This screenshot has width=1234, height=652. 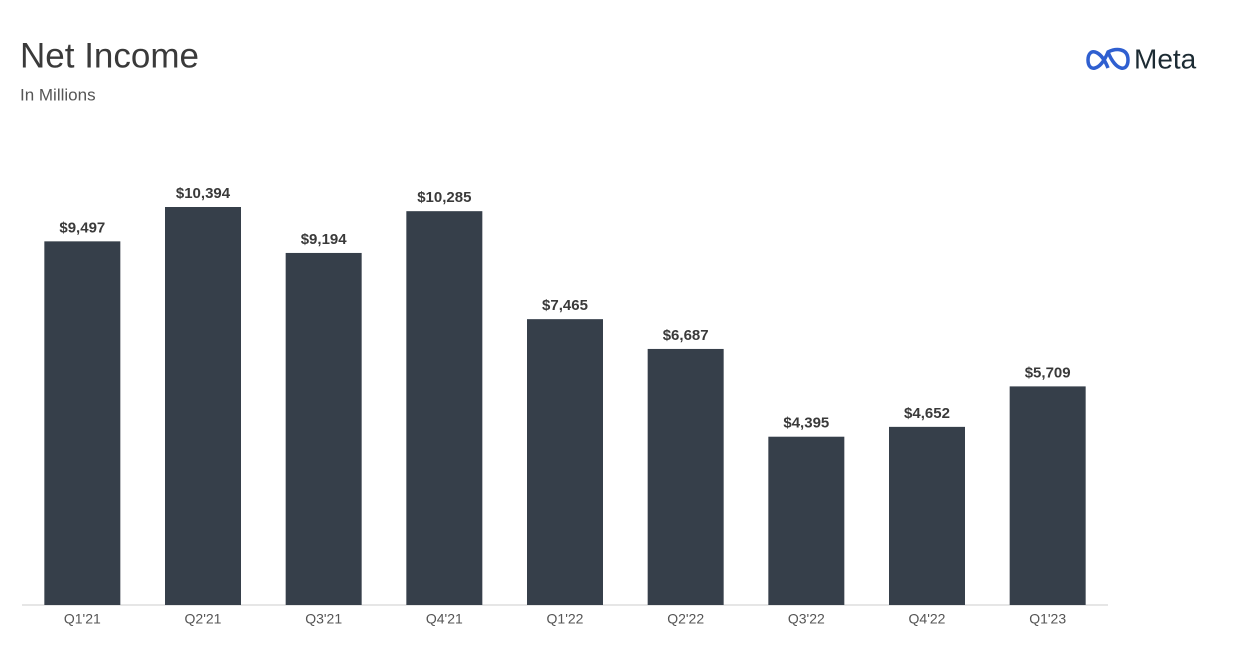 I want to click on x-tick-label: Q1'22, so click(x=565, y=619).